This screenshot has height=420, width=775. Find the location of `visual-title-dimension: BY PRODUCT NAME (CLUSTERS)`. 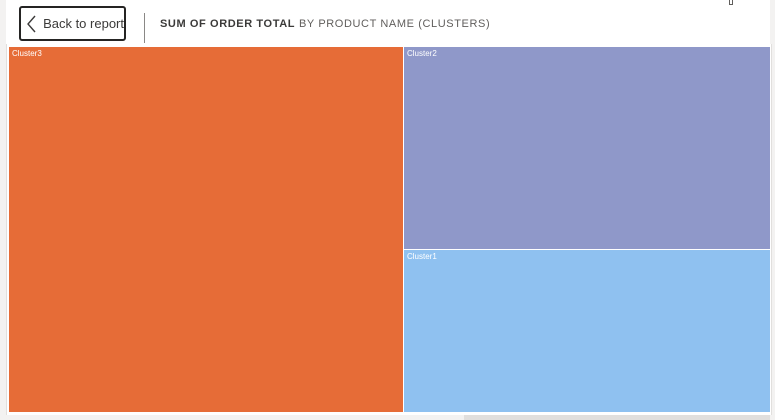

visual-title-dimension: BY PRODUCT NAME (CLUSTERS) is located at coordinates (395, 24).